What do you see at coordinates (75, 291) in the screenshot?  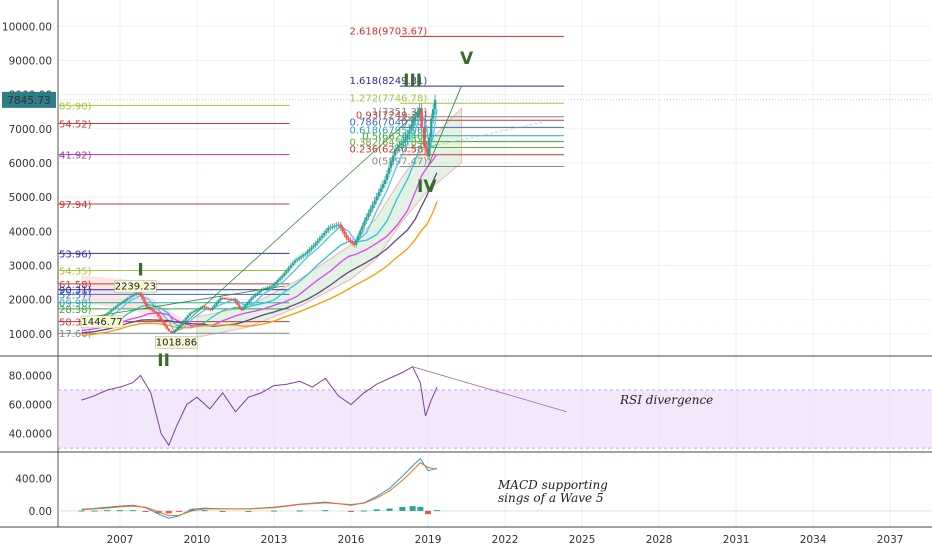 I see `fib-label-left: 90.31)` at bounding box center [75, 291].